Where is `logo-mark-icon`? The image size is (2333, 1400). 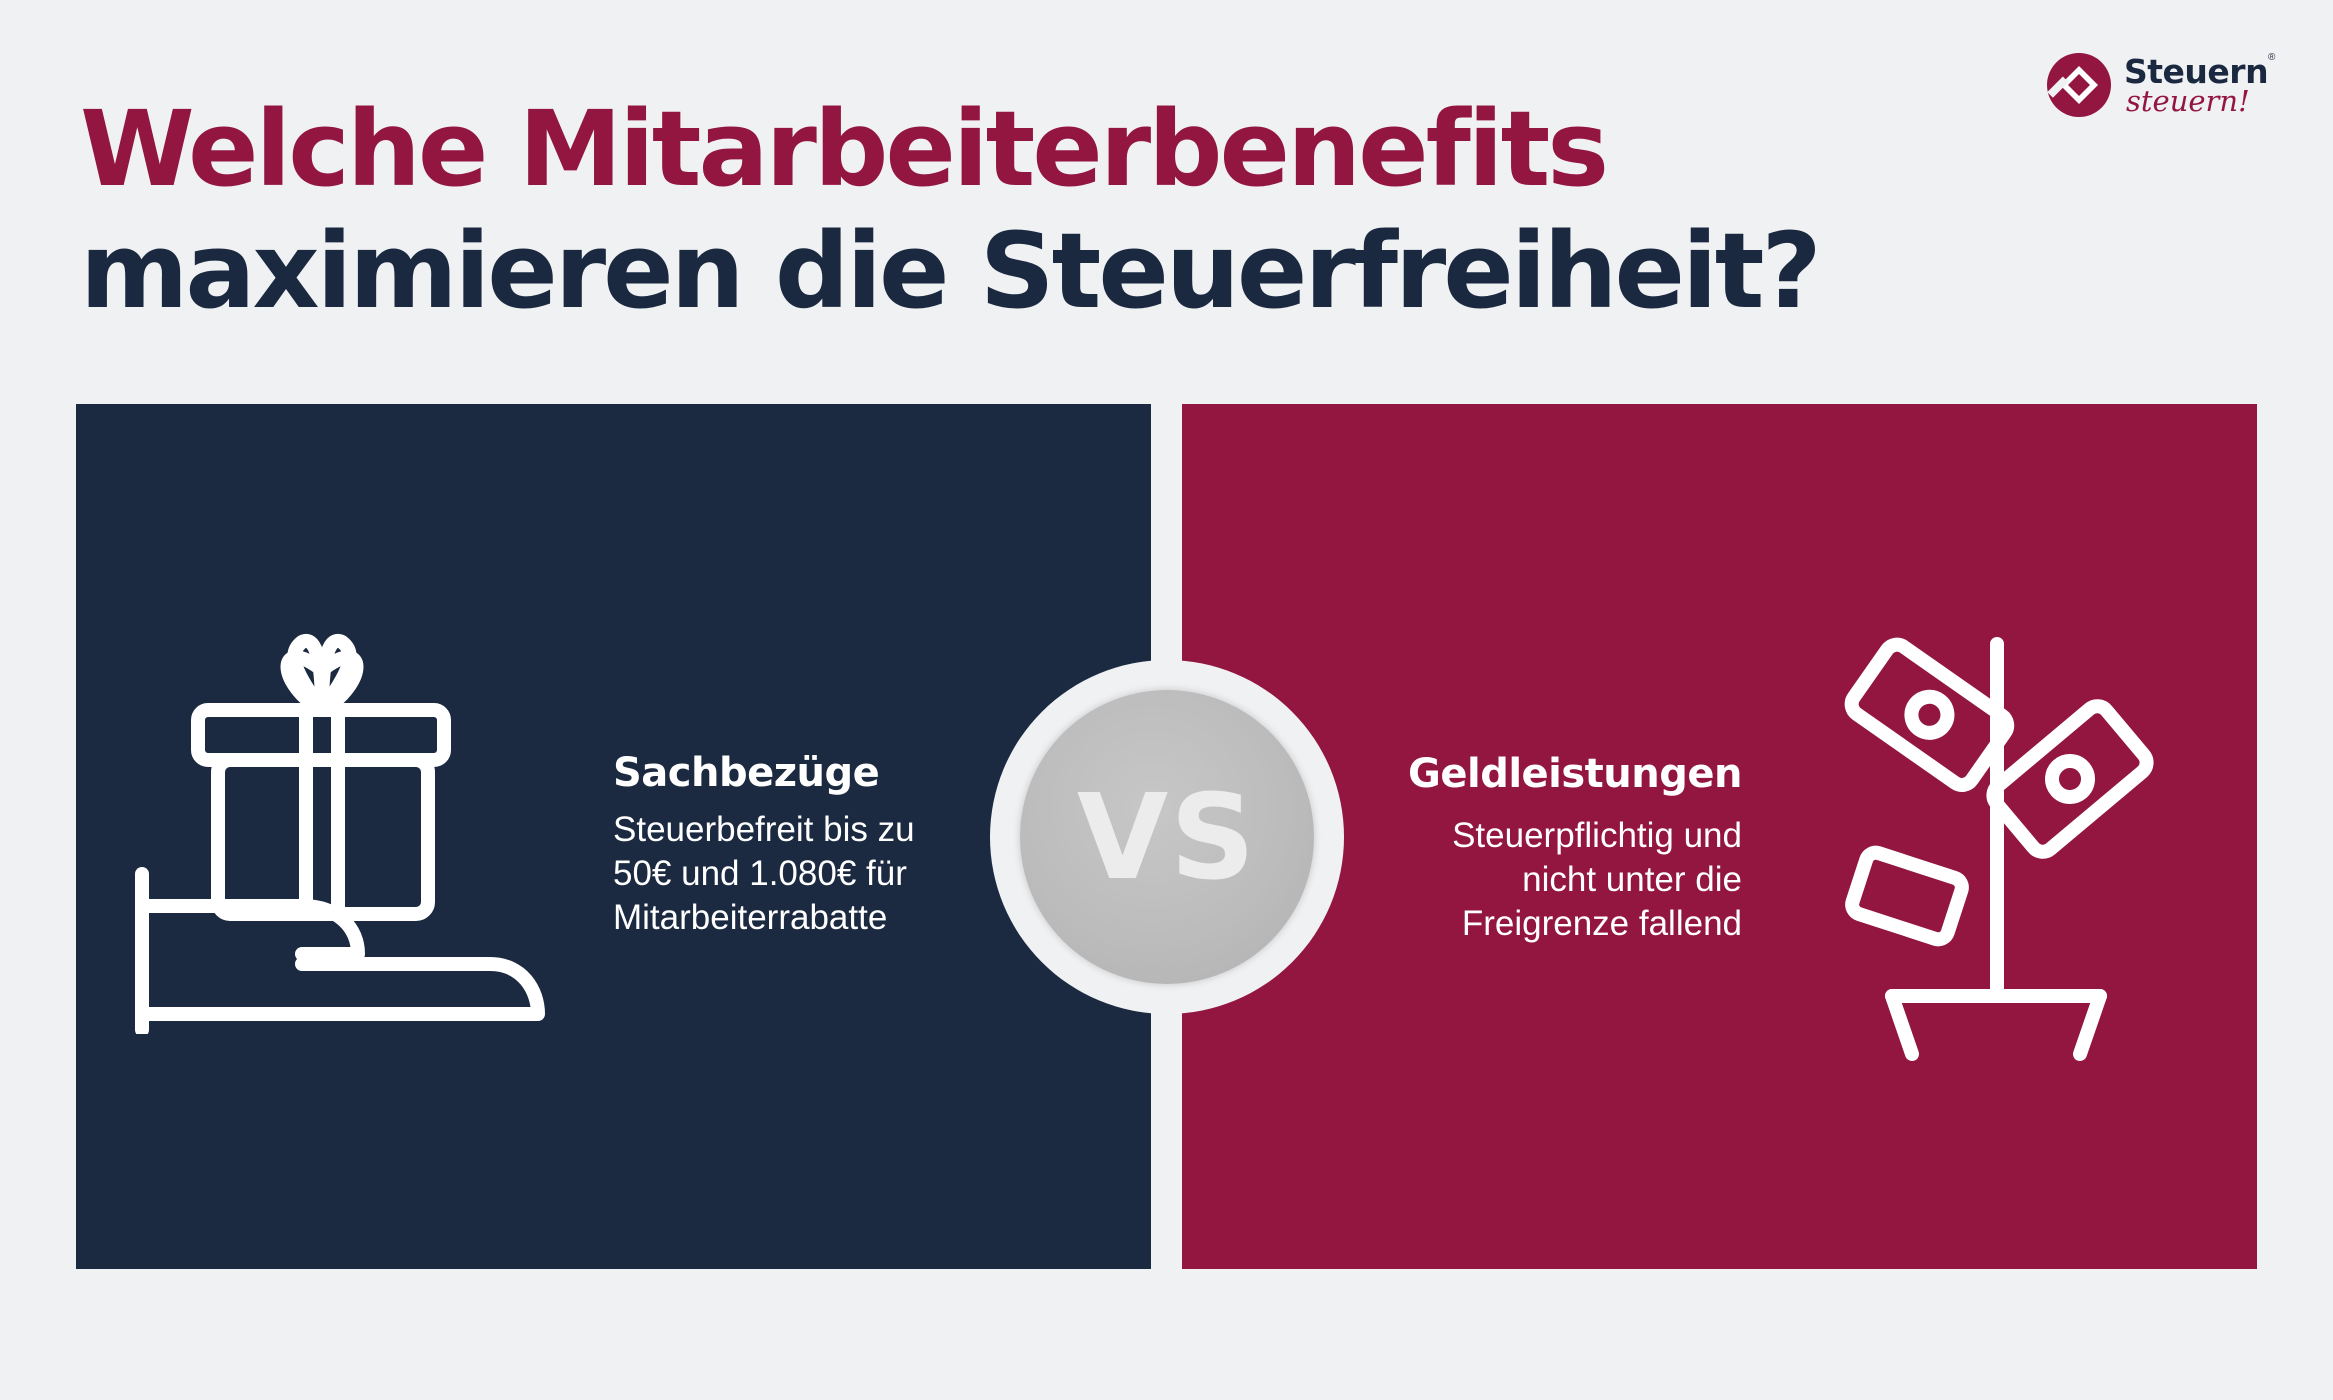 logo-mark-icon is located at coordinates (2079, 85).